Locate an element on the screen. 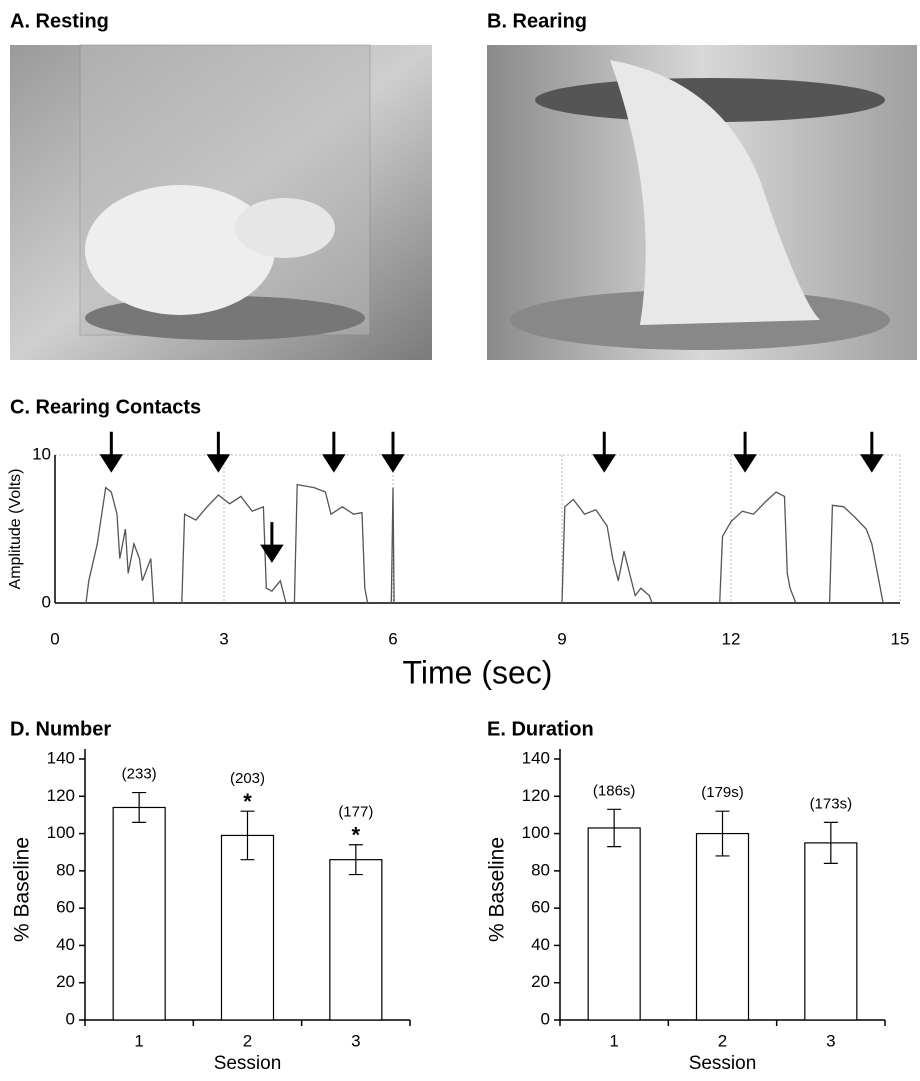  count-label: (179s) is located at coordinates (722, 792).